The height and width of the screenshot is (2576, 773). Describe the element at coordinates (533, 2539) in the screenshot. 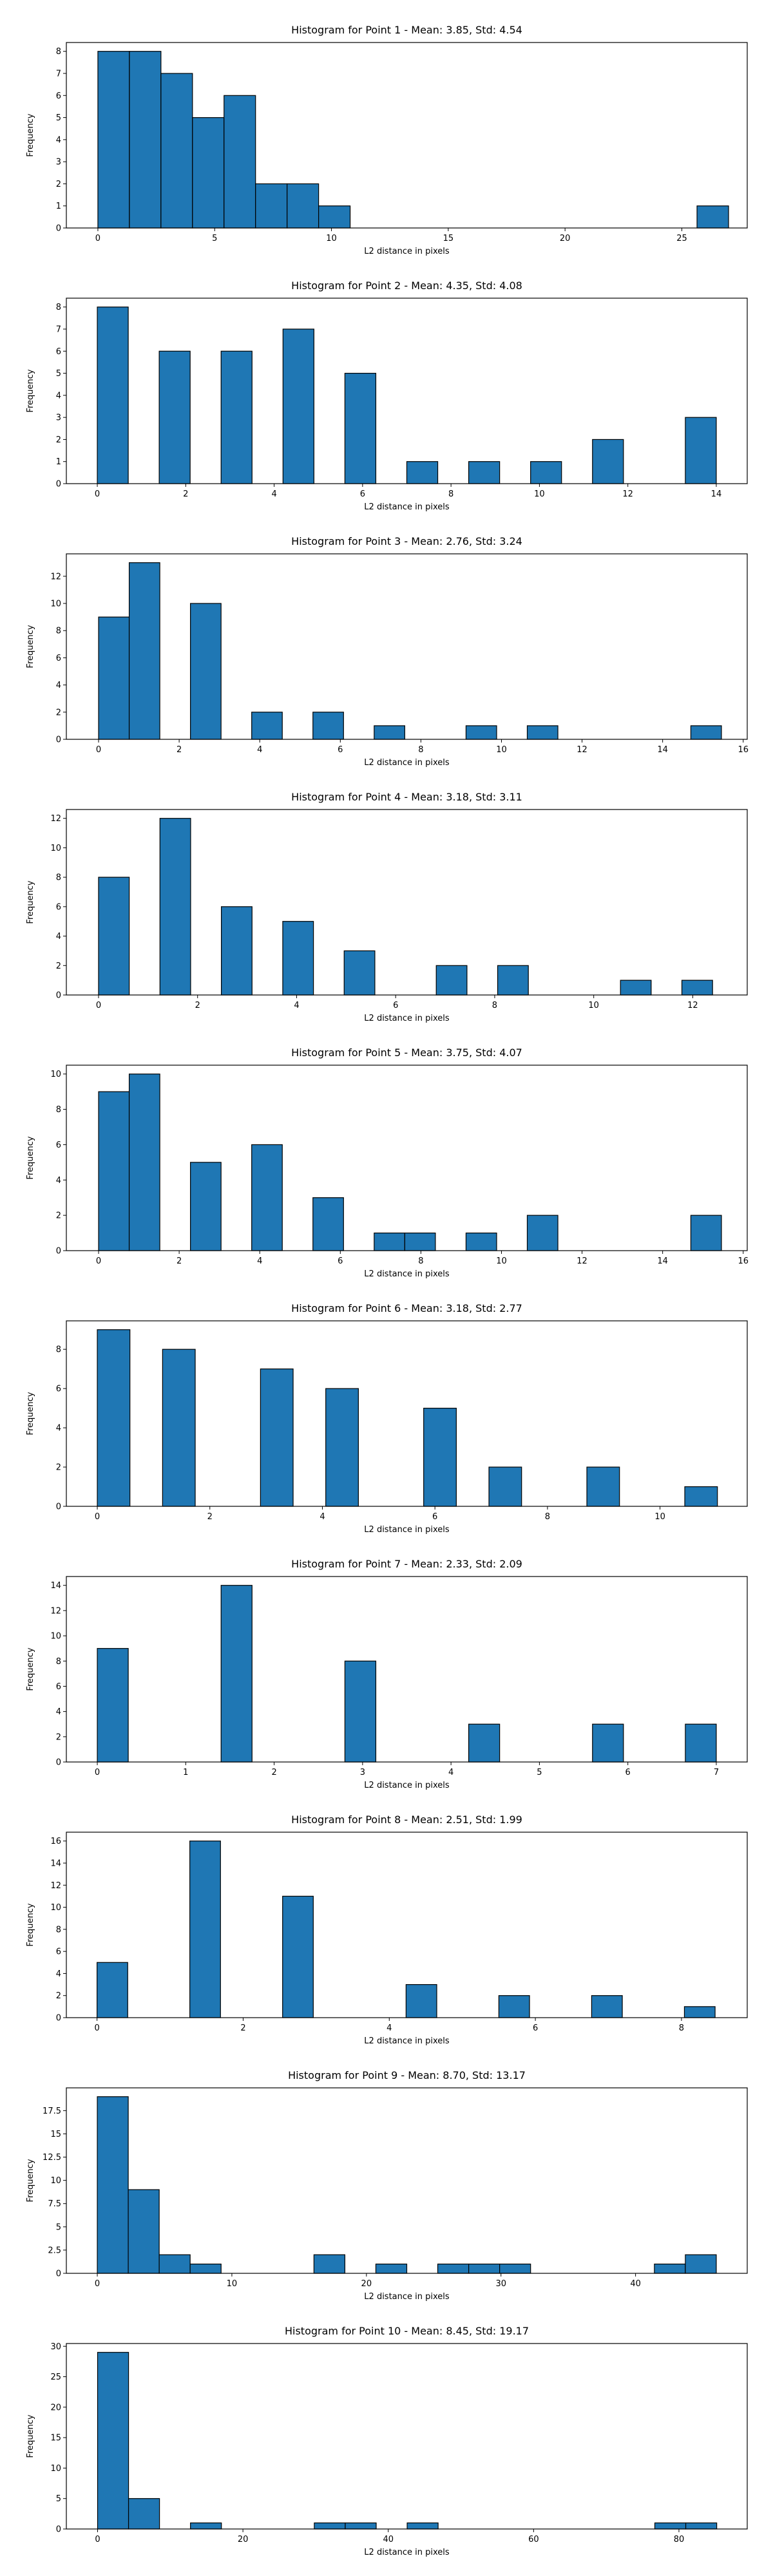

I see `x-tick-label: 60` at that location.